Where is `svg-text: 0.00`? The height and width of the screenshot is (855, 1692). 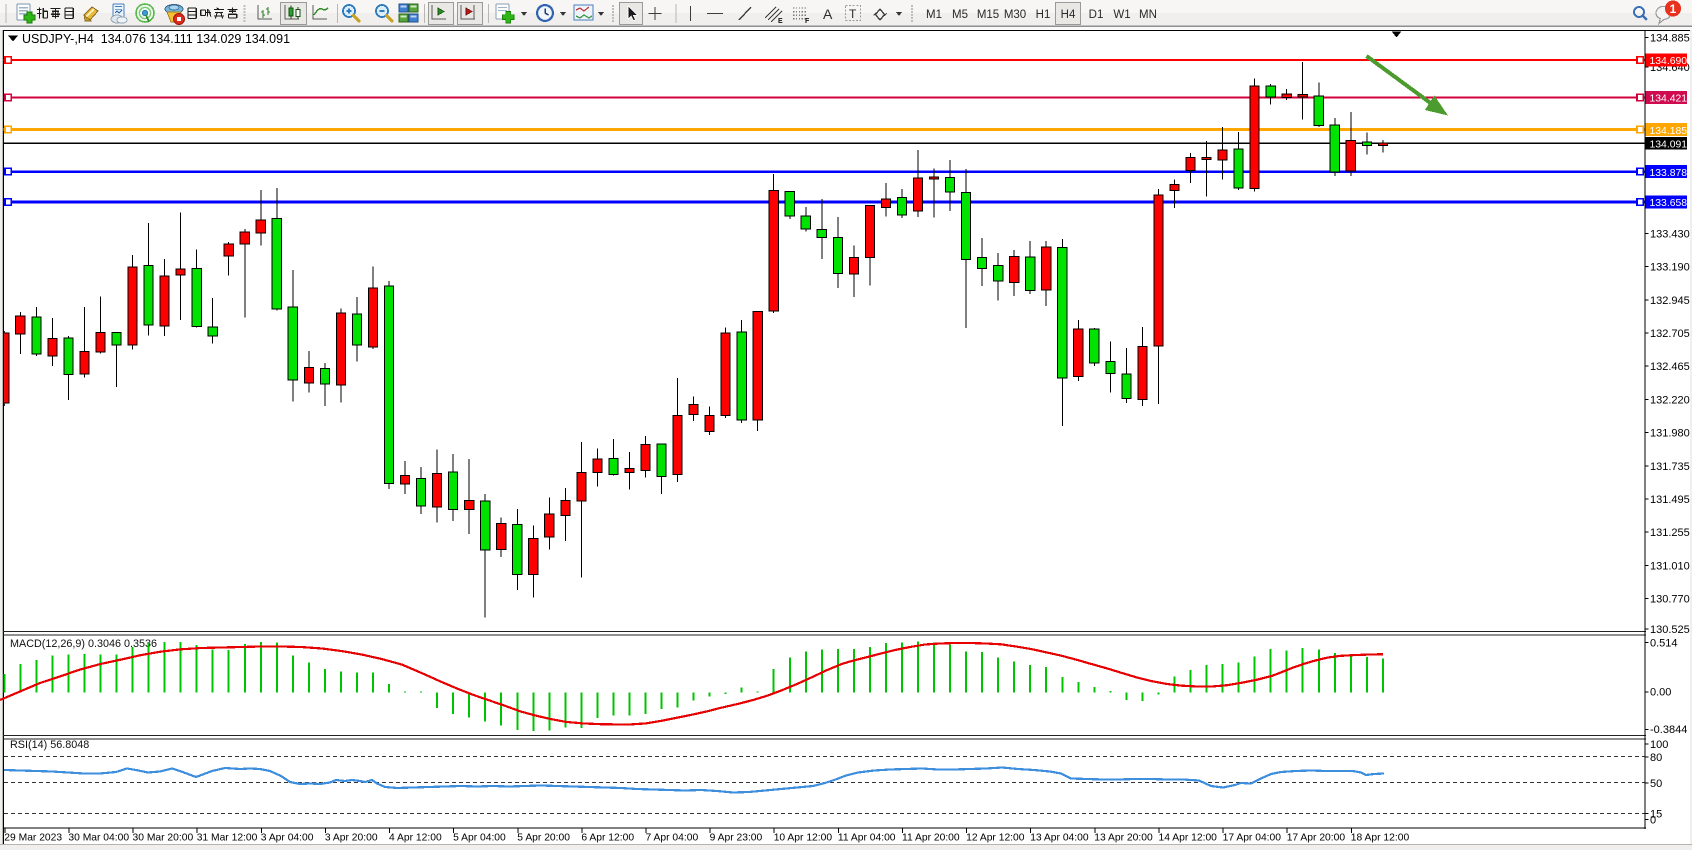
svg-text: 0.00 is located at coordinates (1660, 693).